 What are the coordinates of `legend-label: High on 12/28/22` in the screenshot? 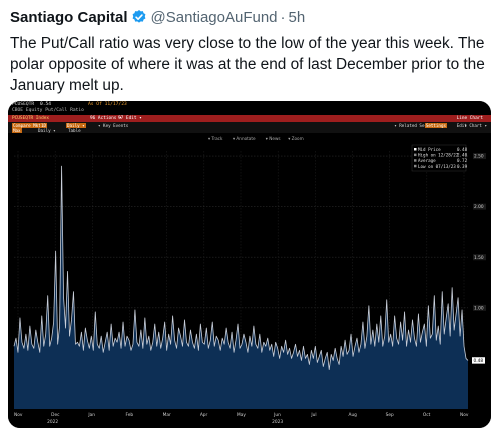 It's located at (438, 155).